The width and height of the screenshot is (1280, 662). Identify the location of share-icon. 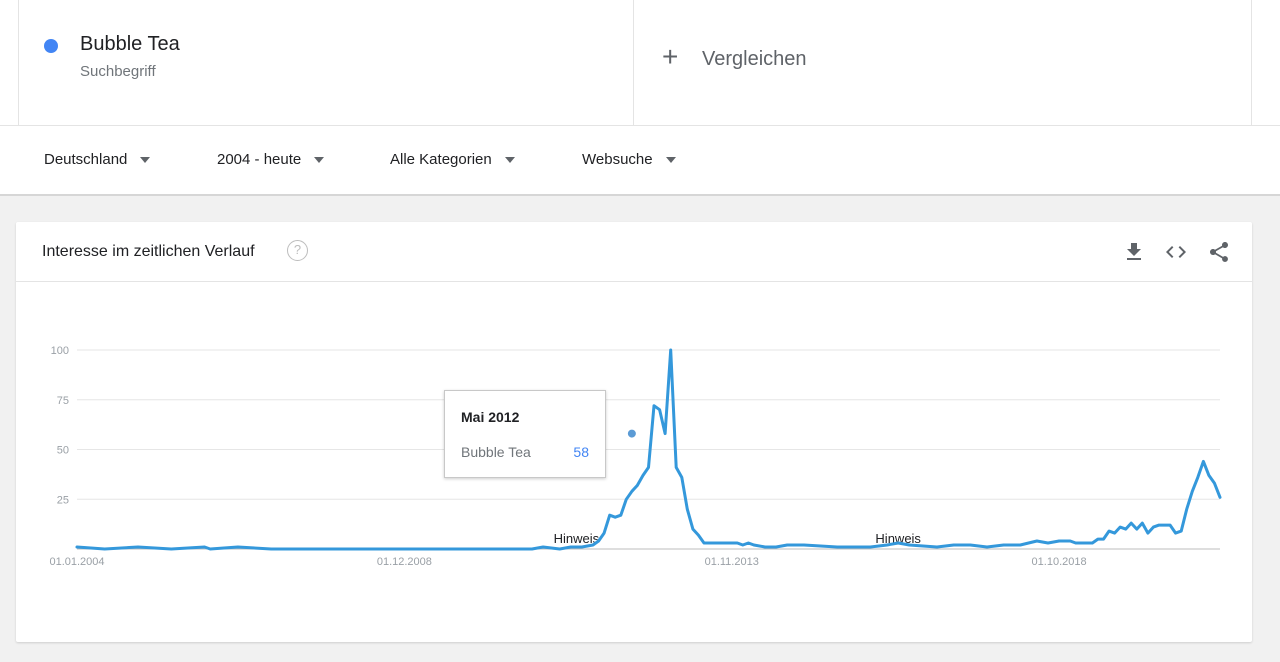
(1219, 252).